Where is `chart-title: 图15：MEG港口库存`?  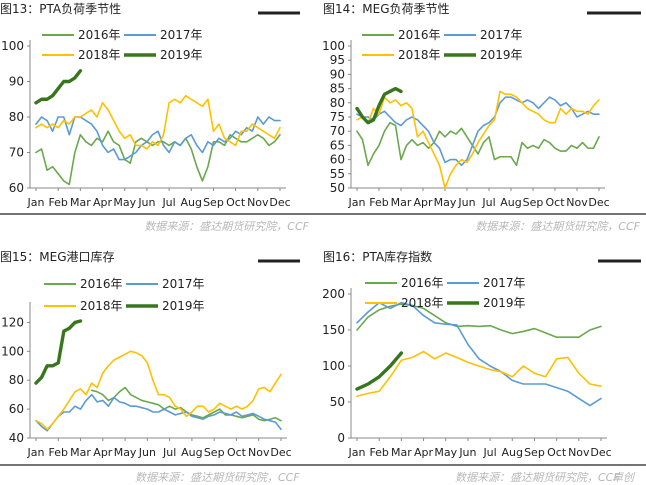
chart-title: 图15：MEG港口库存 is located at coordinates (57, 257).